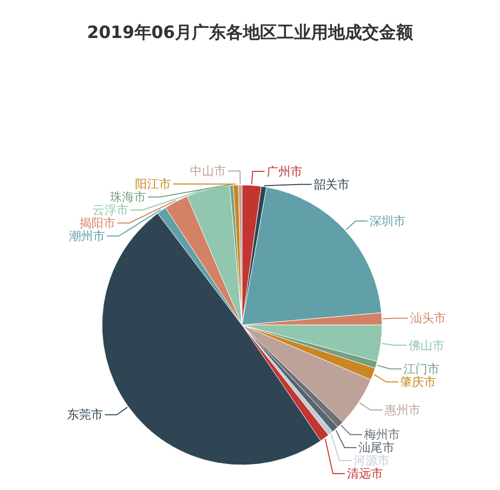 The height and width of the screenshot is (490, 500). Describe the element at coordinates (86, 236) in the screenshot. I see `slice-label: 潮州市` at that location.